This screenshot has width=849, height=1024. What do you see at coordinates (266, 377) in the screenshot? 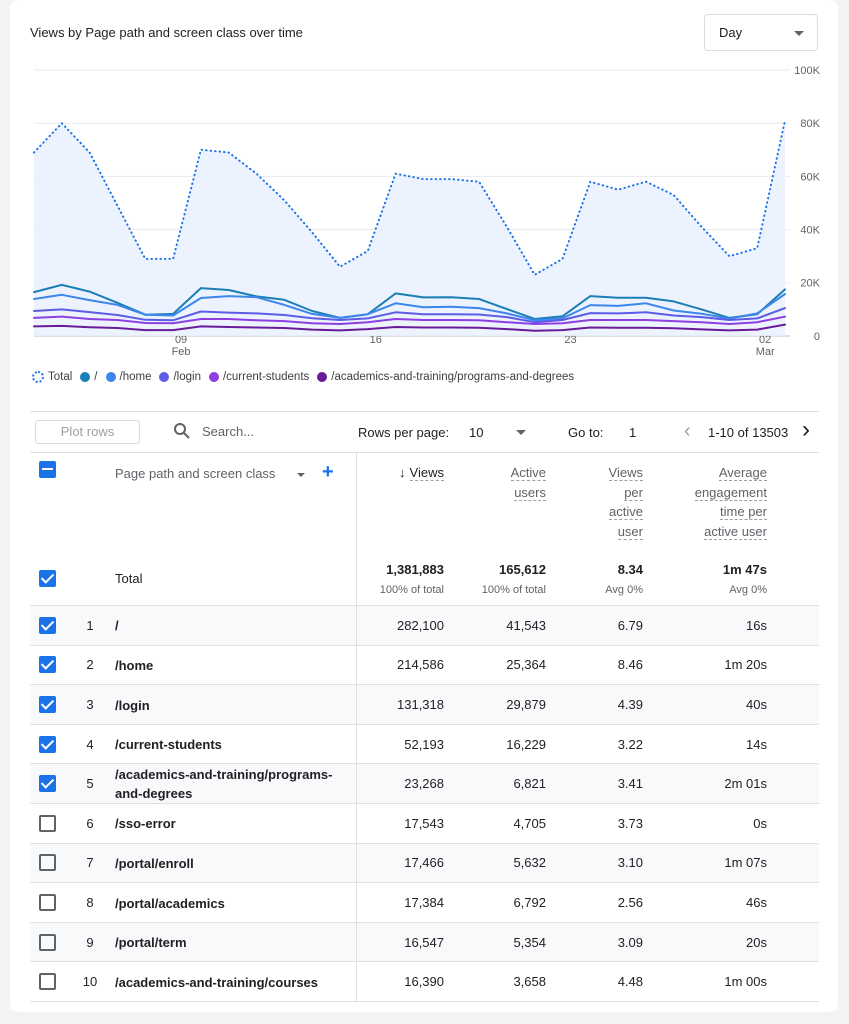
I see `legend-label: /current-students` at bounding box center [266, 377].